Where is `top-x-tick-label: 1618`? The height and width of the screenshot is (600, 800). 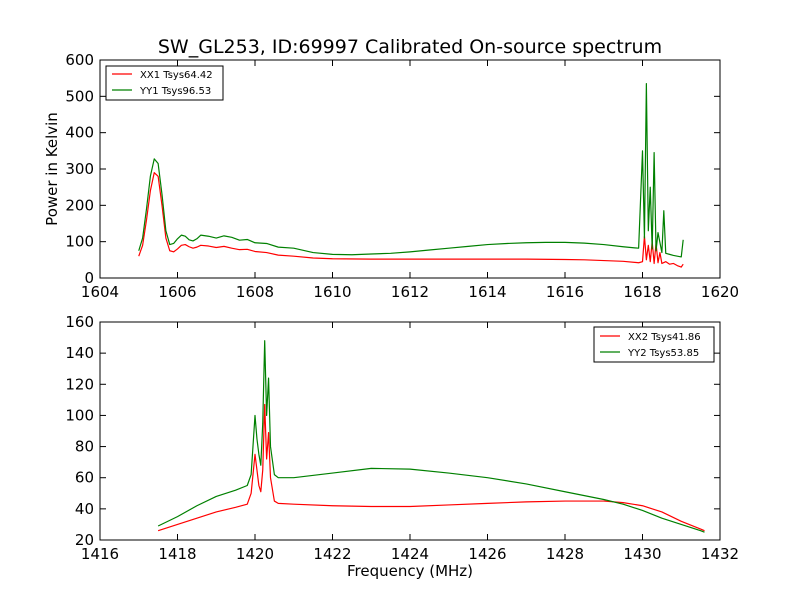 top-x-tick-label: 1618 is located at coordinates (642, 292).